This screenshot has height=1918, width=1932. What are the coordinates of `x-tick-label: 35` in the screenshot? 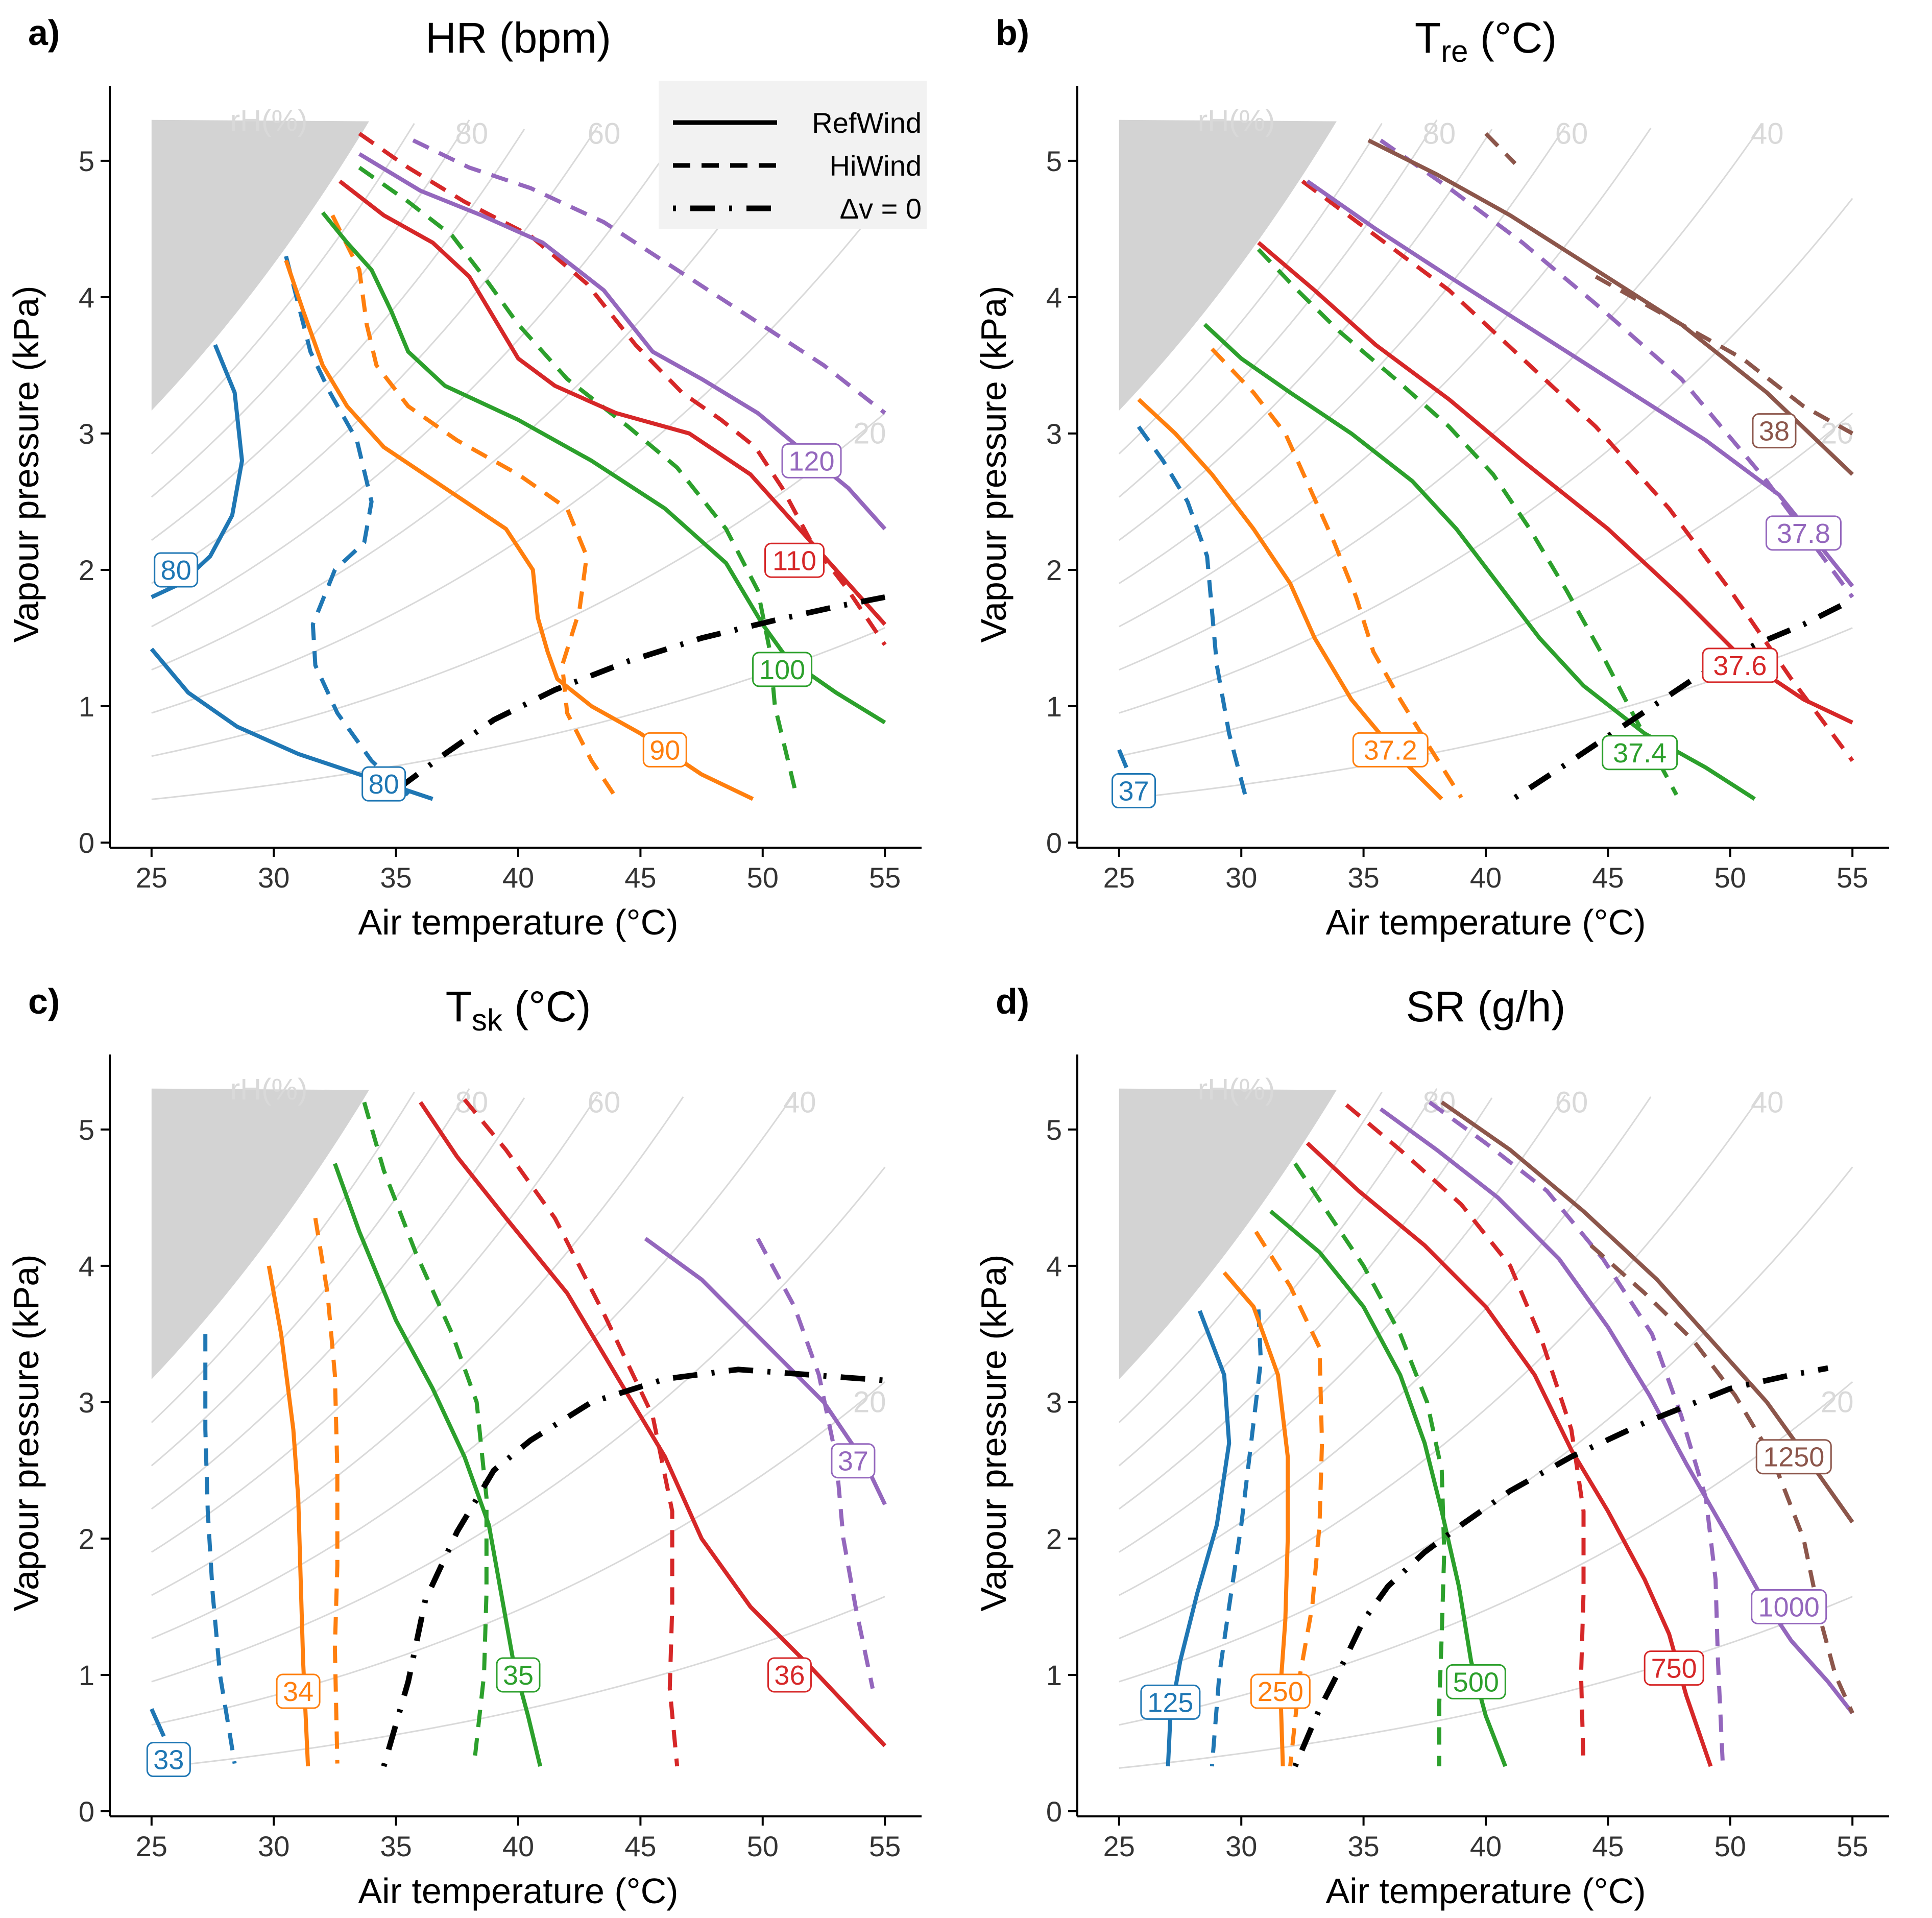 It's located at (1363, 1846).